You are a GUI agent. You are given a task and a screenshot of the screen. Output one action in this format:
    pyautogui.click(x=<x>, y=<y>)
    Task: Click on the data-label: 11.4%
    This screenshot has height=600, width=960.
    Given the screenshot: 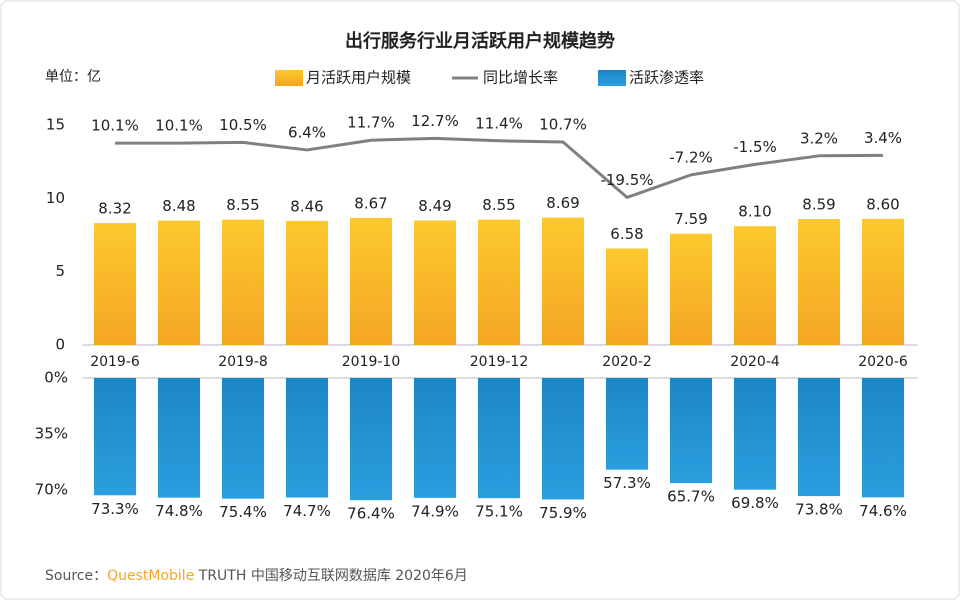 What is the action you would take?
    pyautogui.click(x=499, y=123)
    